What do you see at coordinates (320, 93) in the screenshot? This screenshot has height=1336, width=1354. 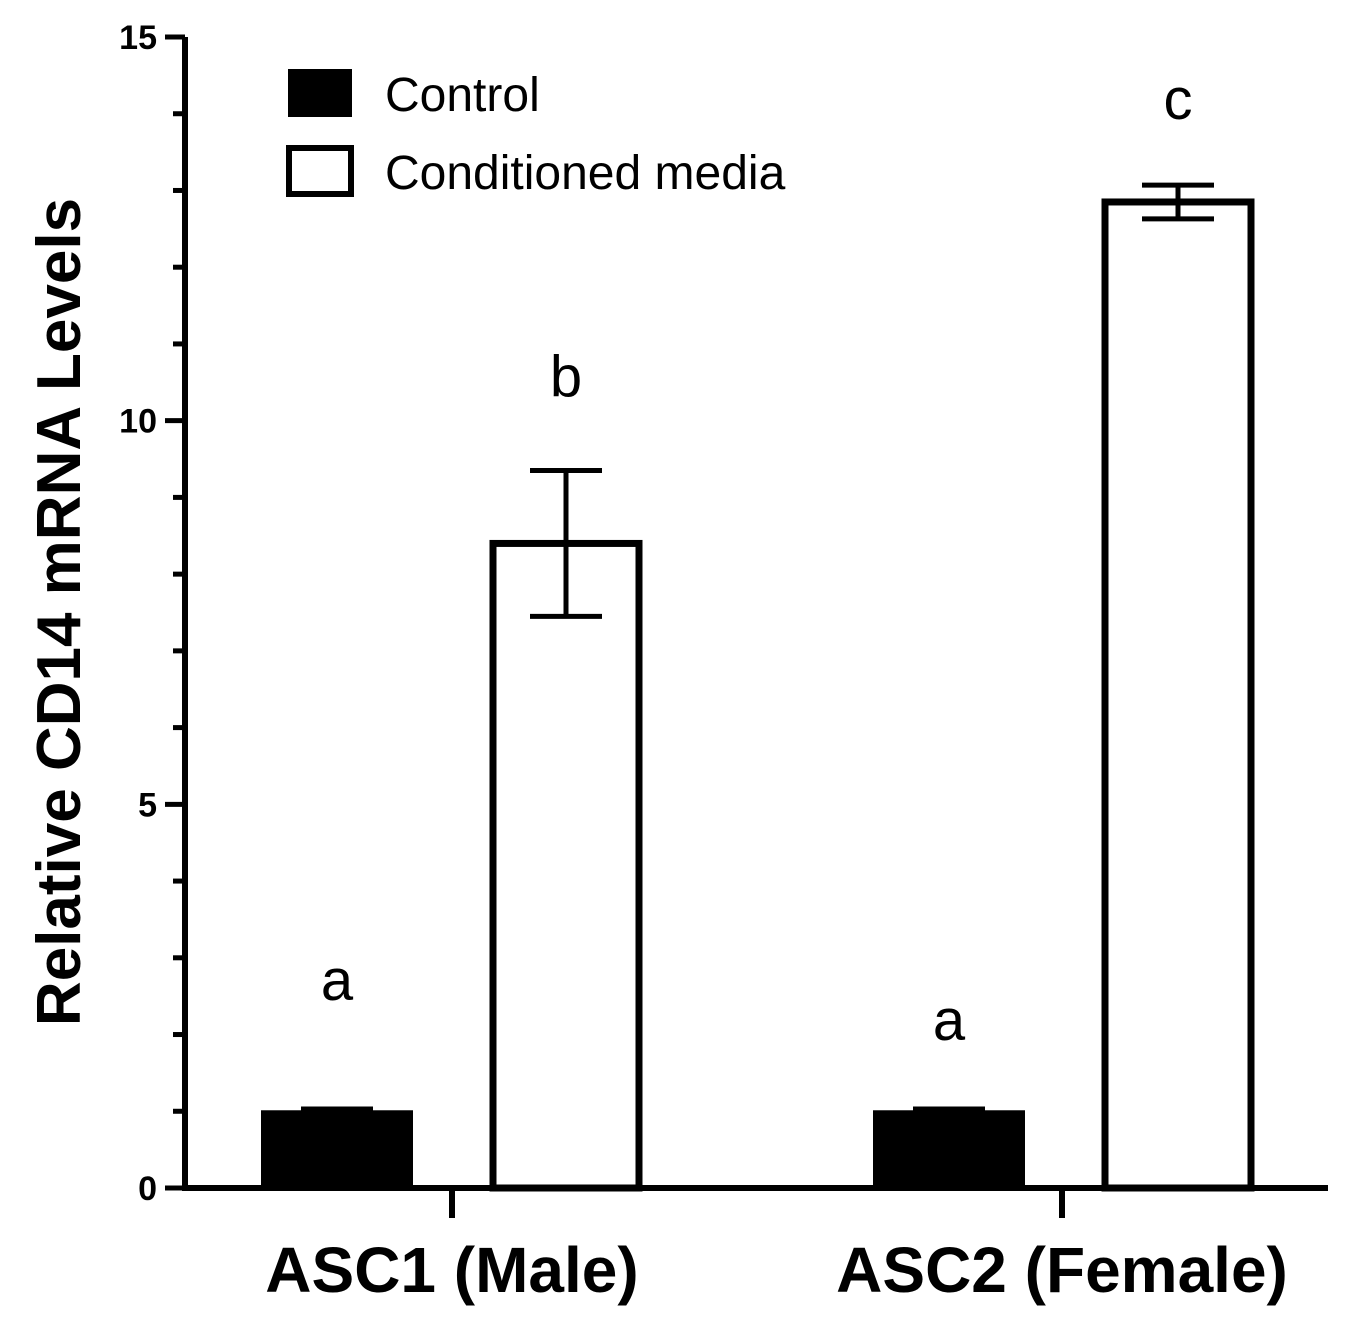 I see `legend-swatch-control` at bounding box center [320, 93].